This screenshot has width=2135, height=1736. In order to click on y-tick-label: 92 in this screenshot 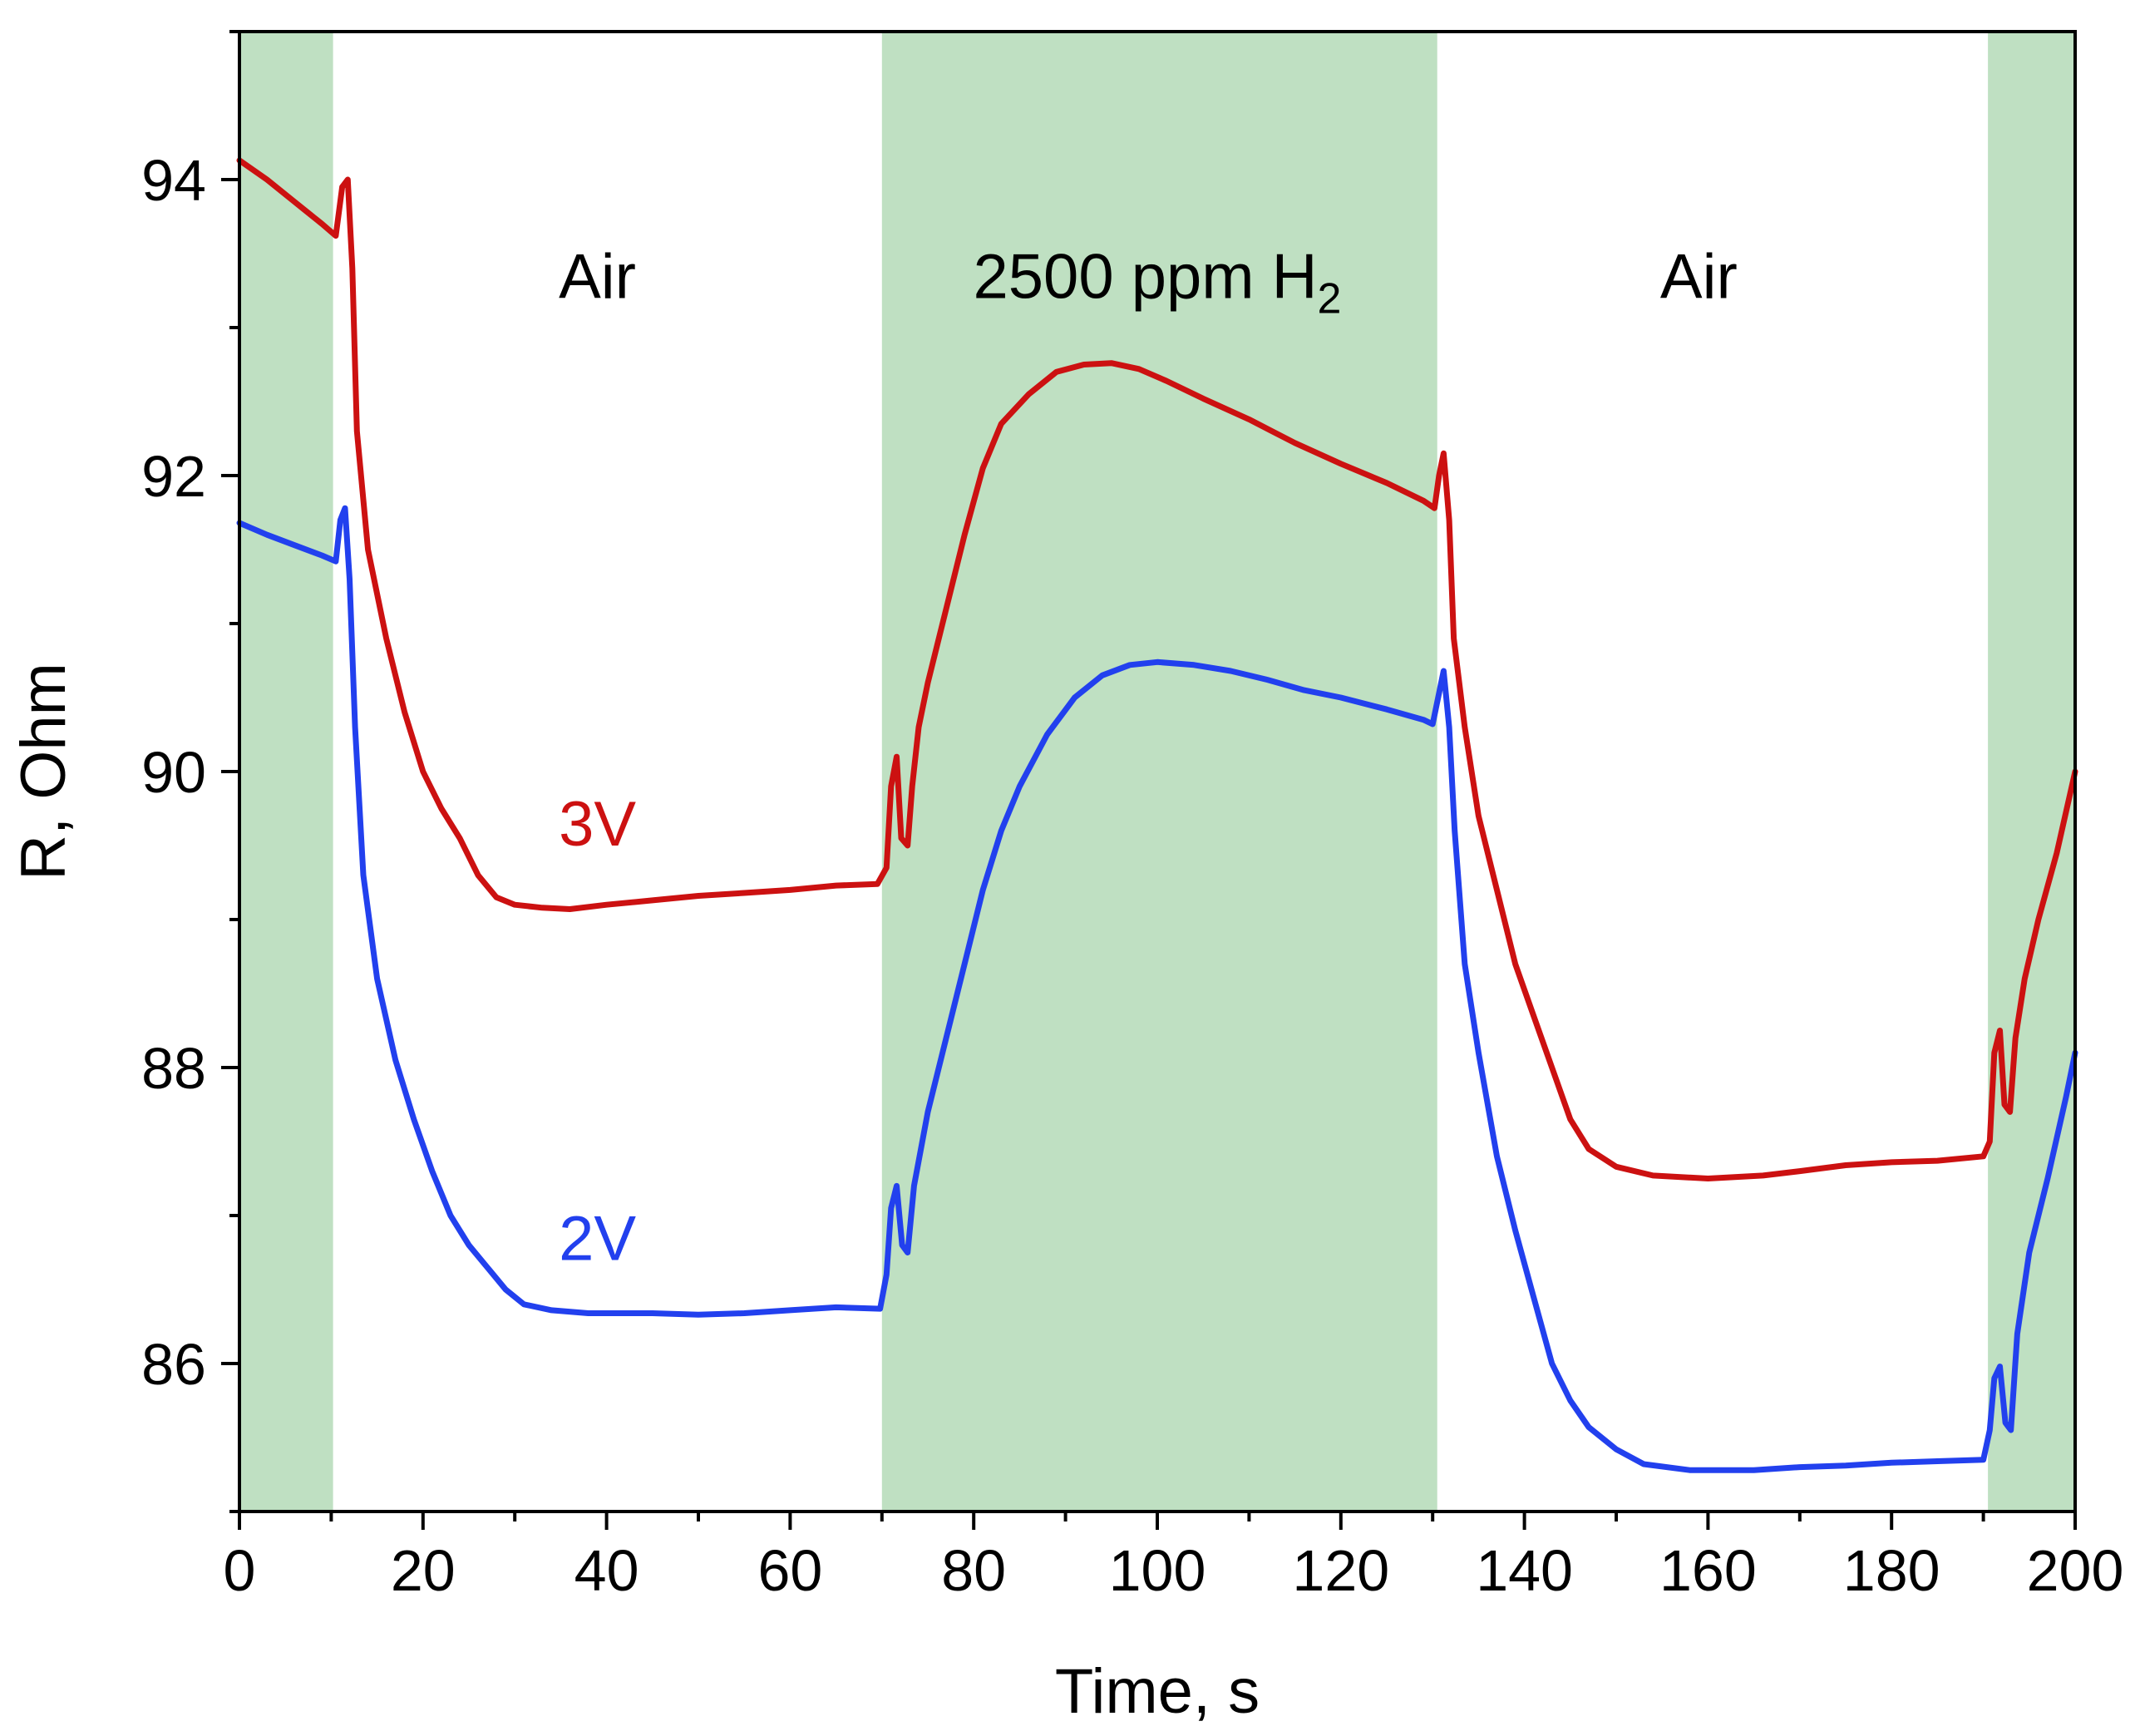, I will do `click(173, 477)`.